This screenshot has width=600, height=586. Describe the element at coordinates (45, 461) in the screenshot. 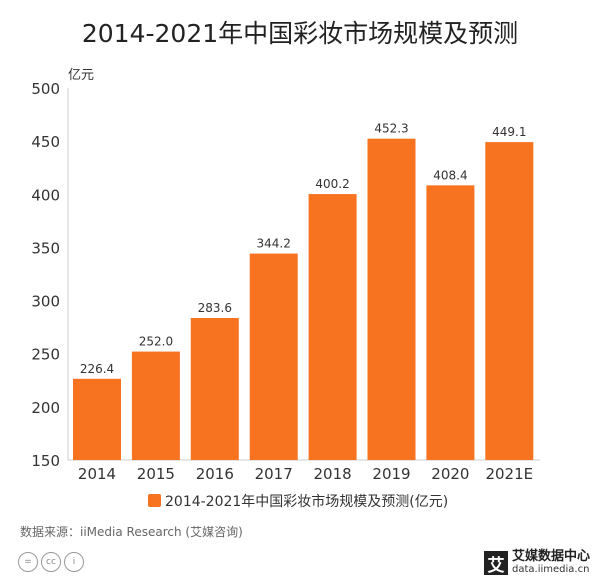

I see `y-tick-label: 150` at that location.